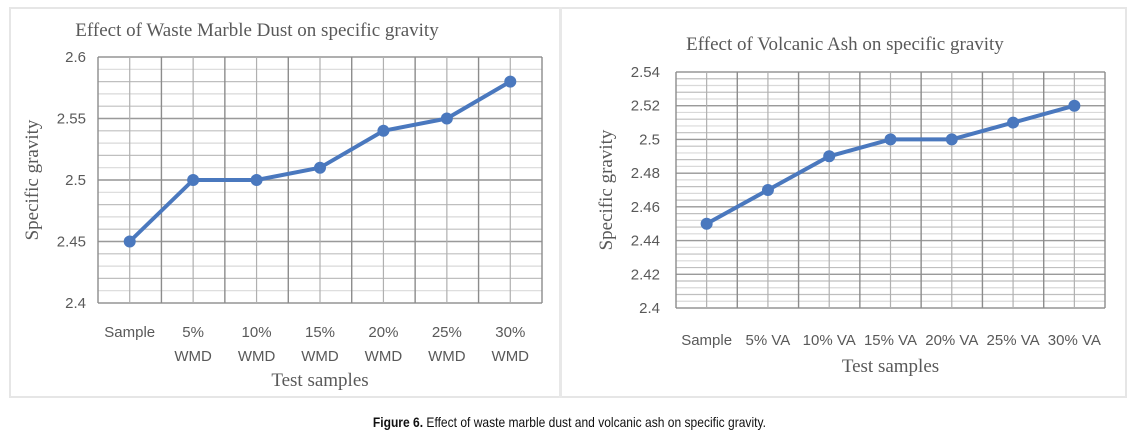 The height and width of the screenshot is (437, 1139). I want to click on figure-caption-label: Figure 6., so click(398, 422).